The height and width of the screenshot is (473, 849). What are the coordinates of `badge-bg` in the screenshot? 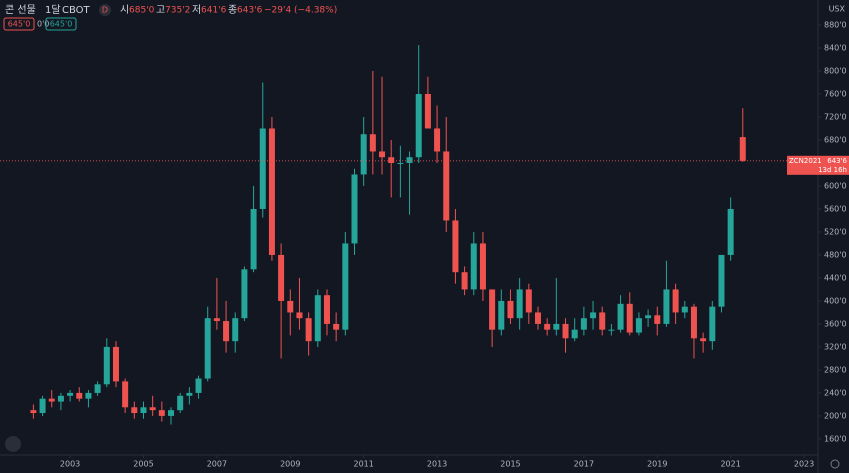 It's located at (105, 10).